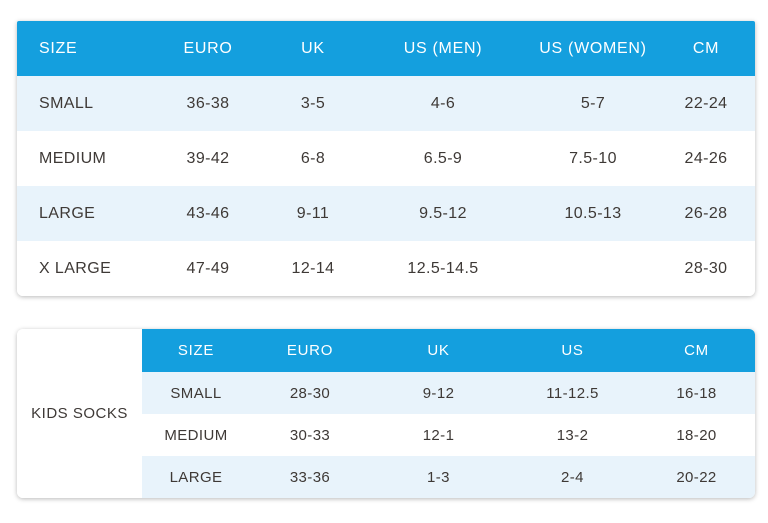  Describe the element at coordinates (706, 213) in the screenshot. I see `cm-cell: 26-28` at that location.